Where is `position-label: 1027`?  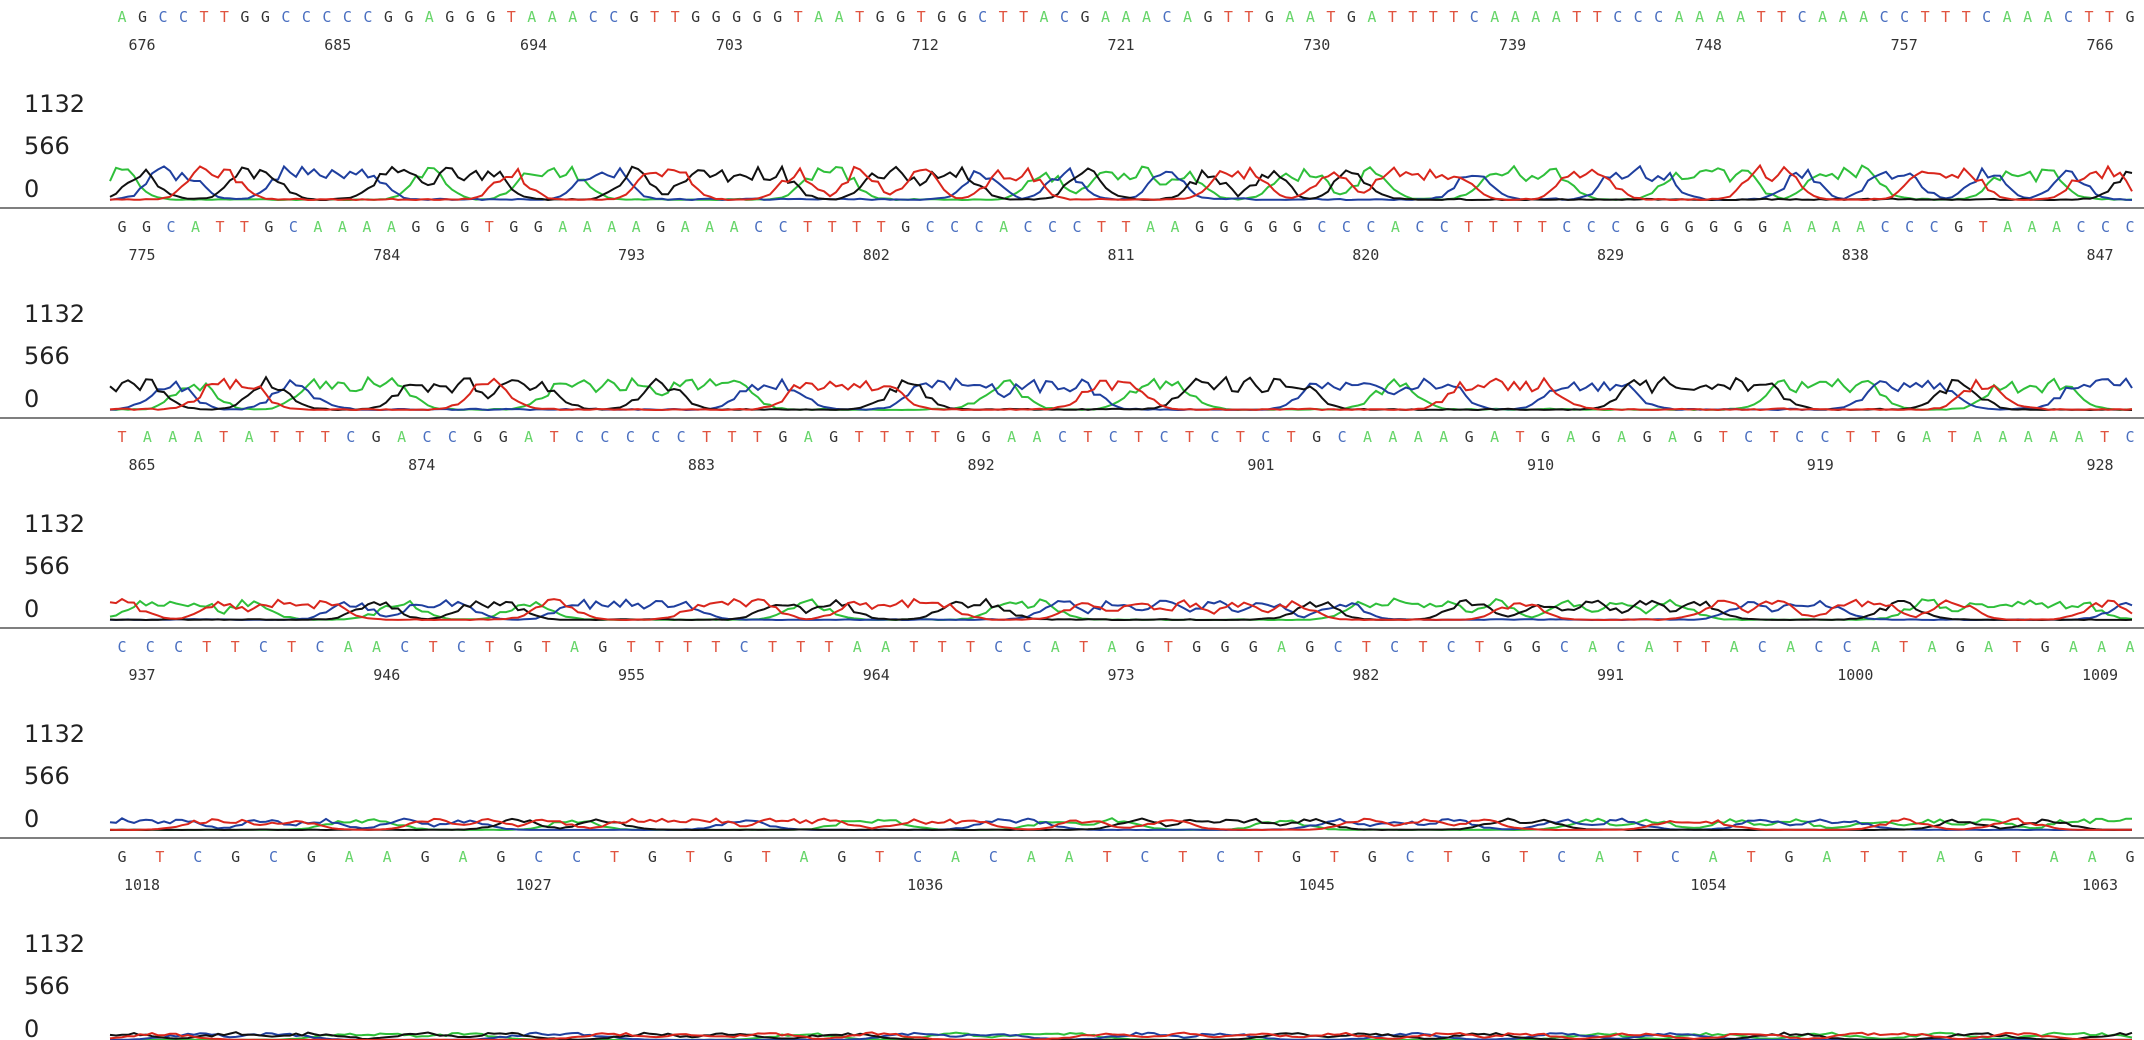
position-label: 1027 is located at coordinates (534, 885).